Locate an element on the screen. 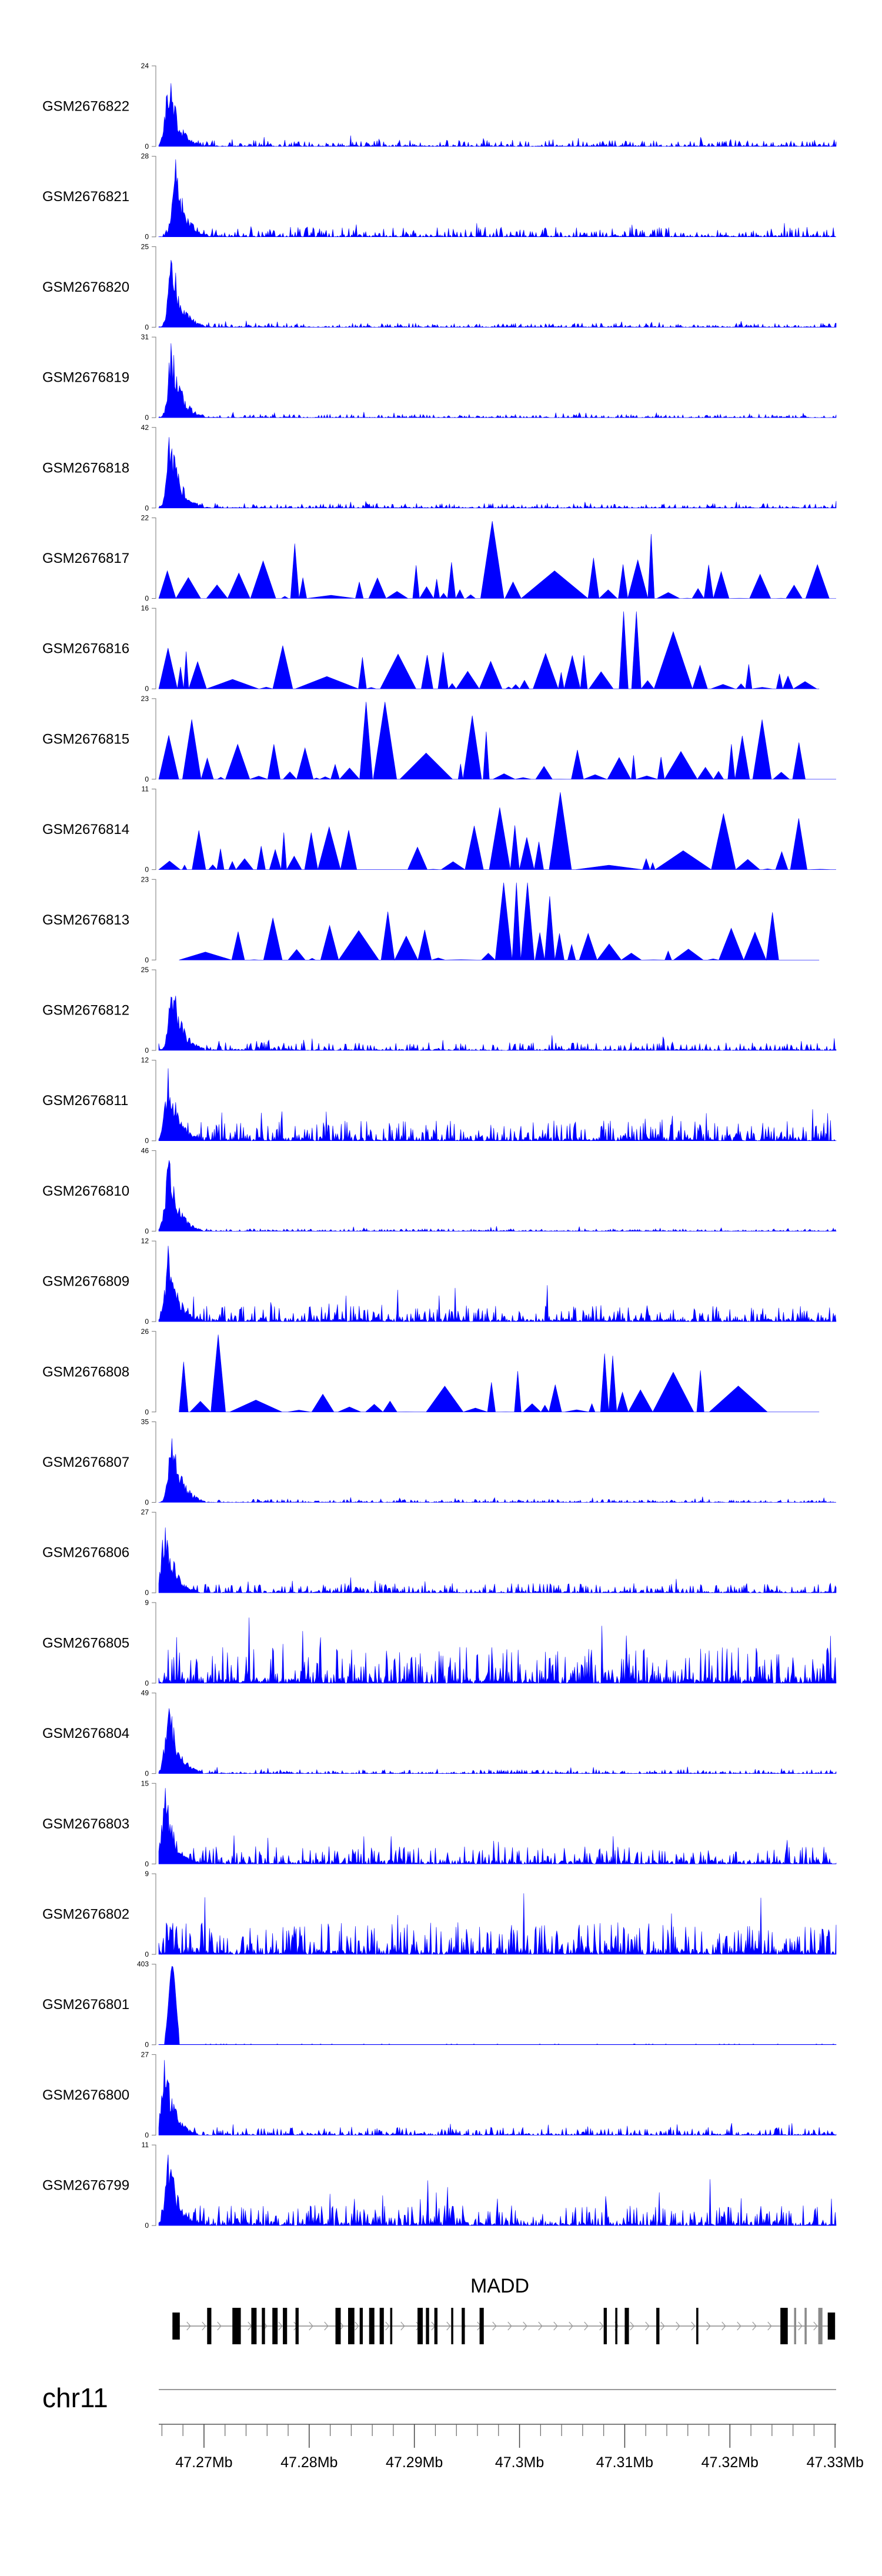 This screenshot has width=882, height=2576. track-ymax-label: 28 is located at coordinates (145, 156).